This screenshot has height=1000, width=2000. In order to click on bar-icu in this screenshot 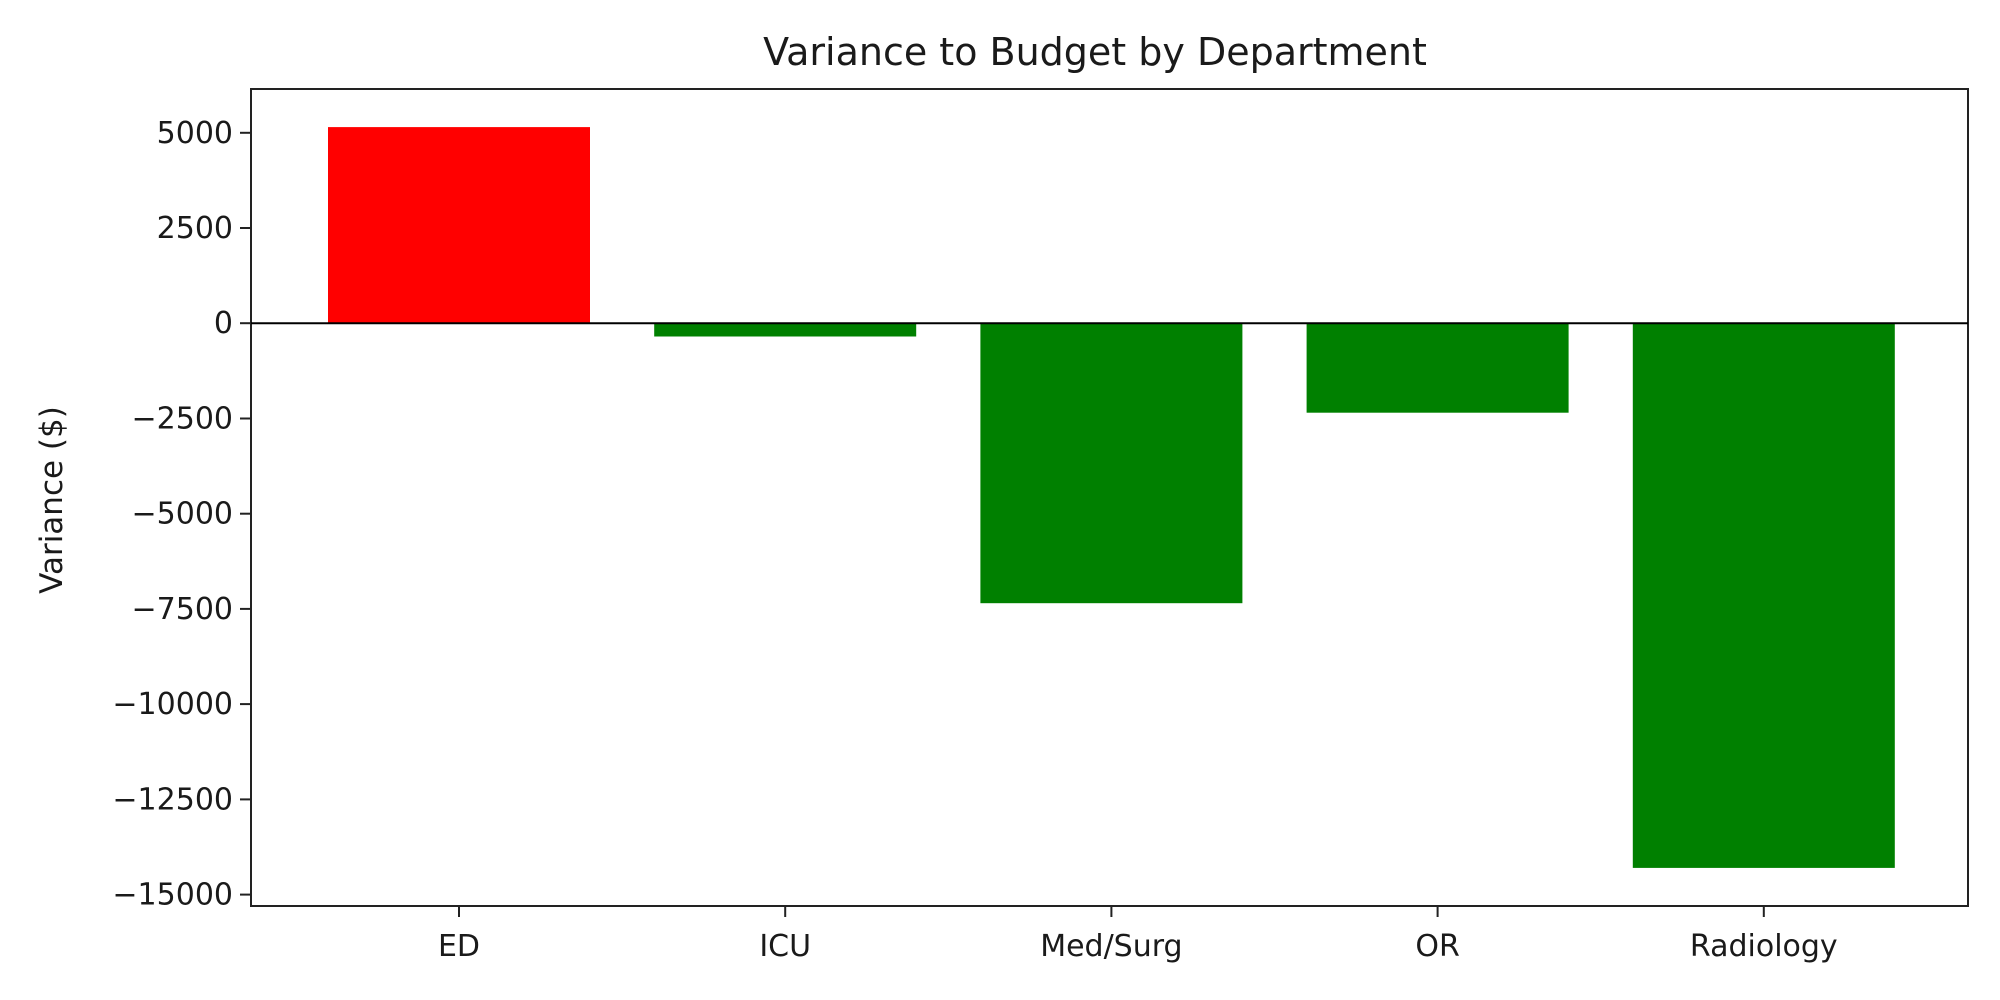, I will do `click(785, 330)`.